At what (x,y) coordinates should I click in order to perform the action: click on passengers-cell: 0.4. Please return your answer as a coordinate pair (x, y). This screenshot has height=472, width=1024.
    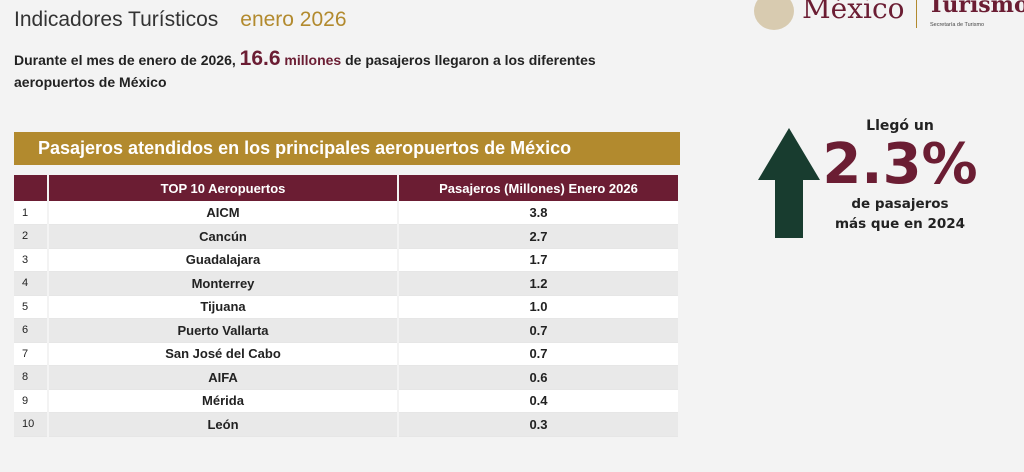
    Looking at the image, I should click on (539, 401).